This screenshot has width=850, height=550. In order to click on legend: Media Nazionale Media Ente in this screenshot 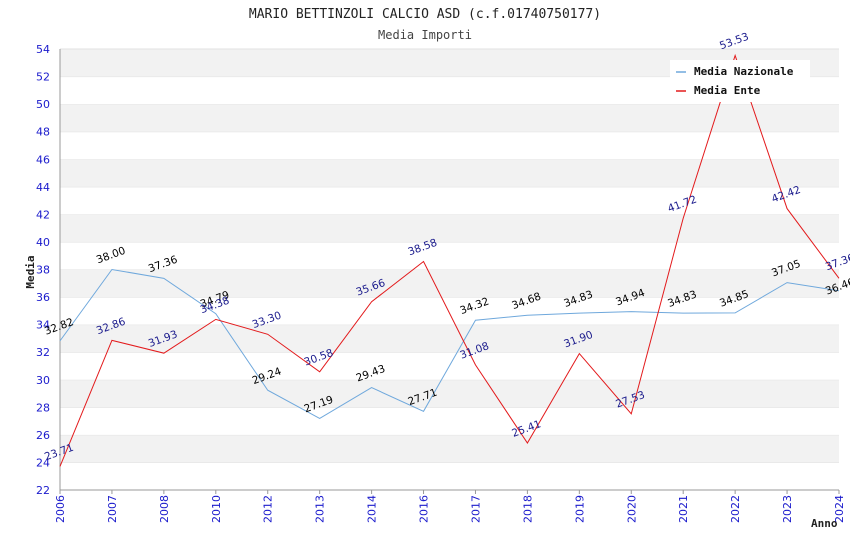, I will do `click(740, 81)`.